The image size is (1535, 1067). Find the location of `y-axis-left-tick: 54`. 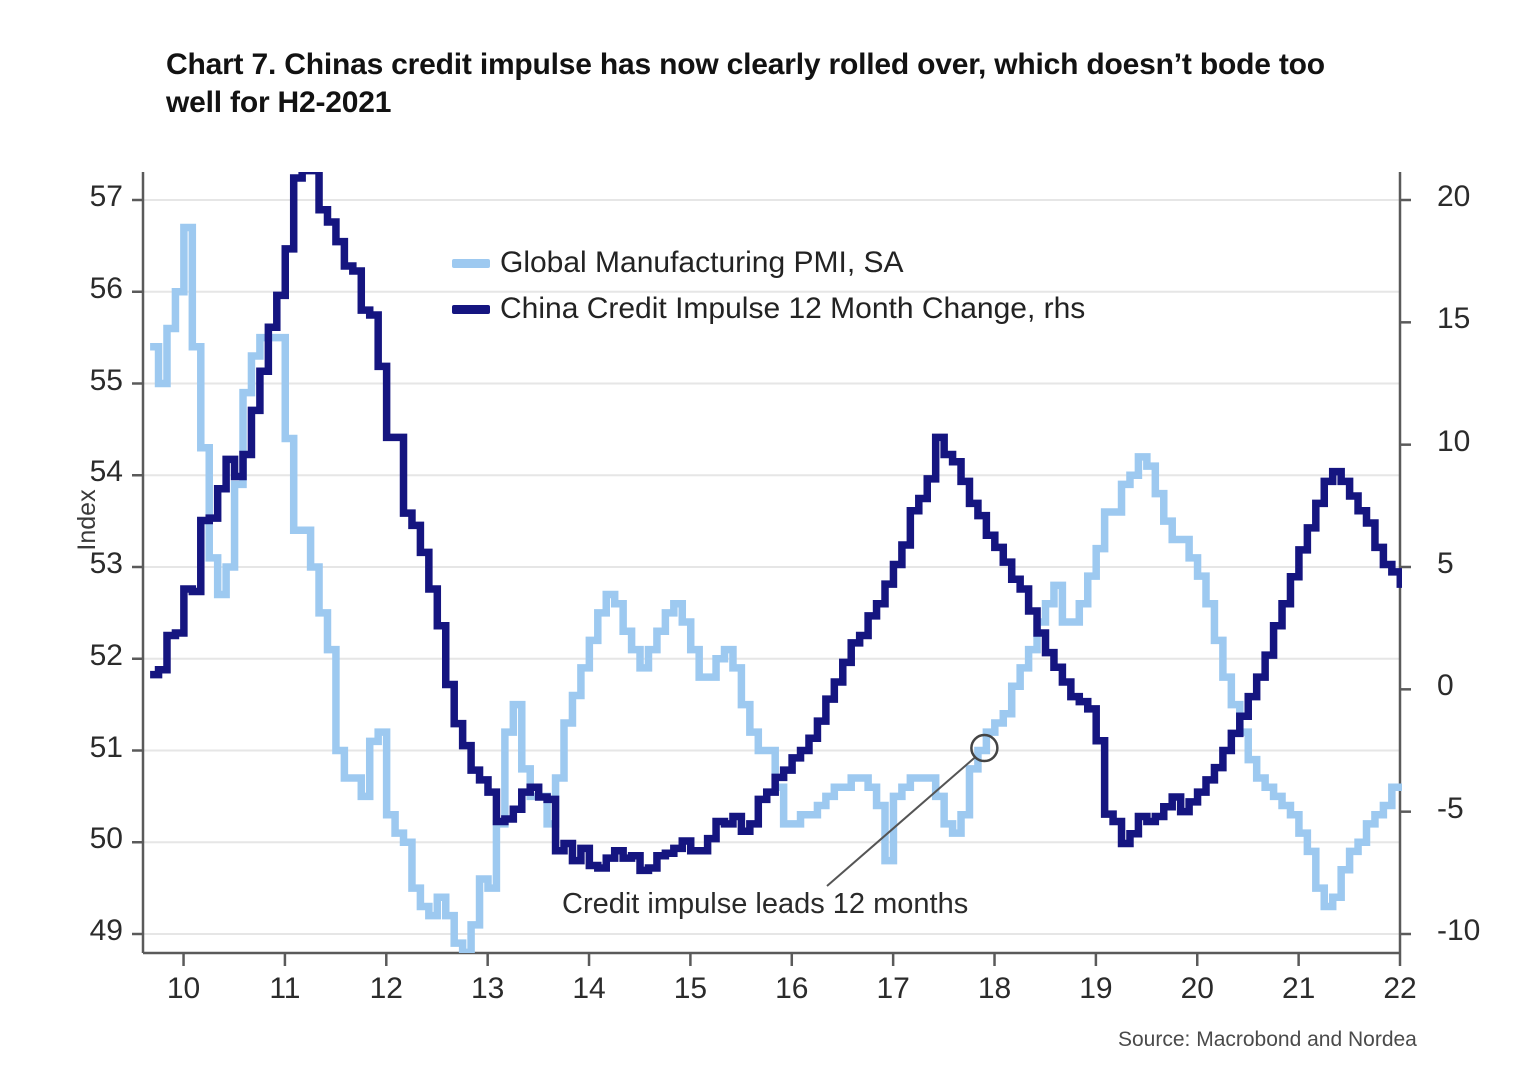

y-axis-left-tick: 54 is located at coordinates (106, 472).